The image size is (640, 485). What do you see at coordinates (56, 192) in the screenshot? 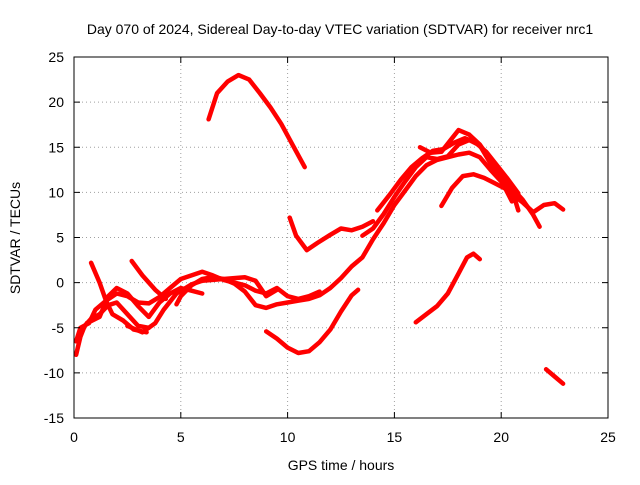
I see `y-tick-label: 10` at bounding box center [56, 192].